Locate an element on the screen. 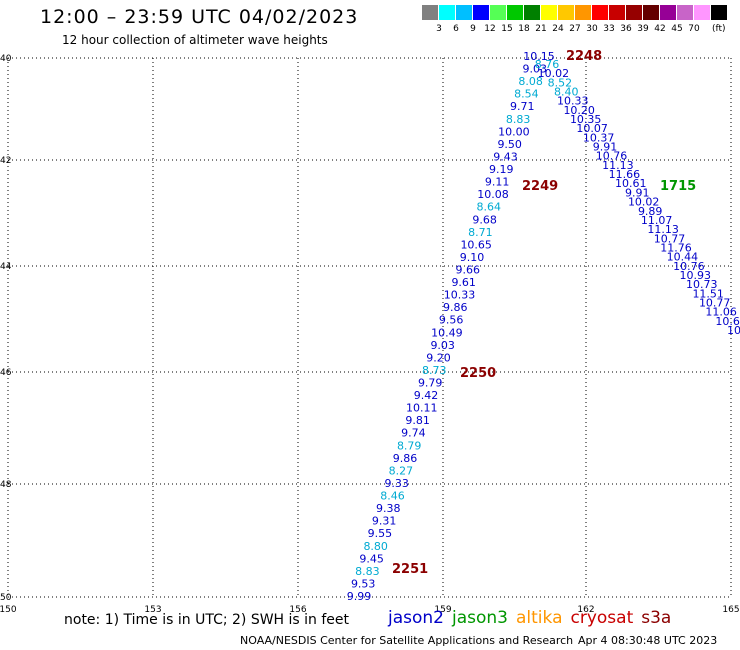  wave-height-value: 9.53 is located at coordinates (363, 583).